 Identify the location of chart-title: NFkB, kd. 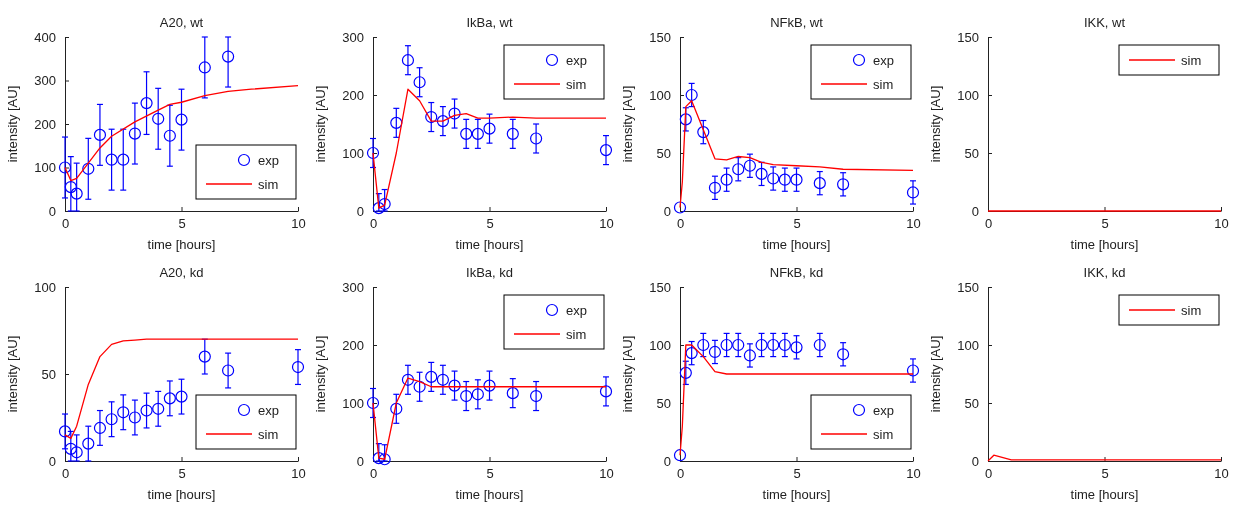
(796, 272).